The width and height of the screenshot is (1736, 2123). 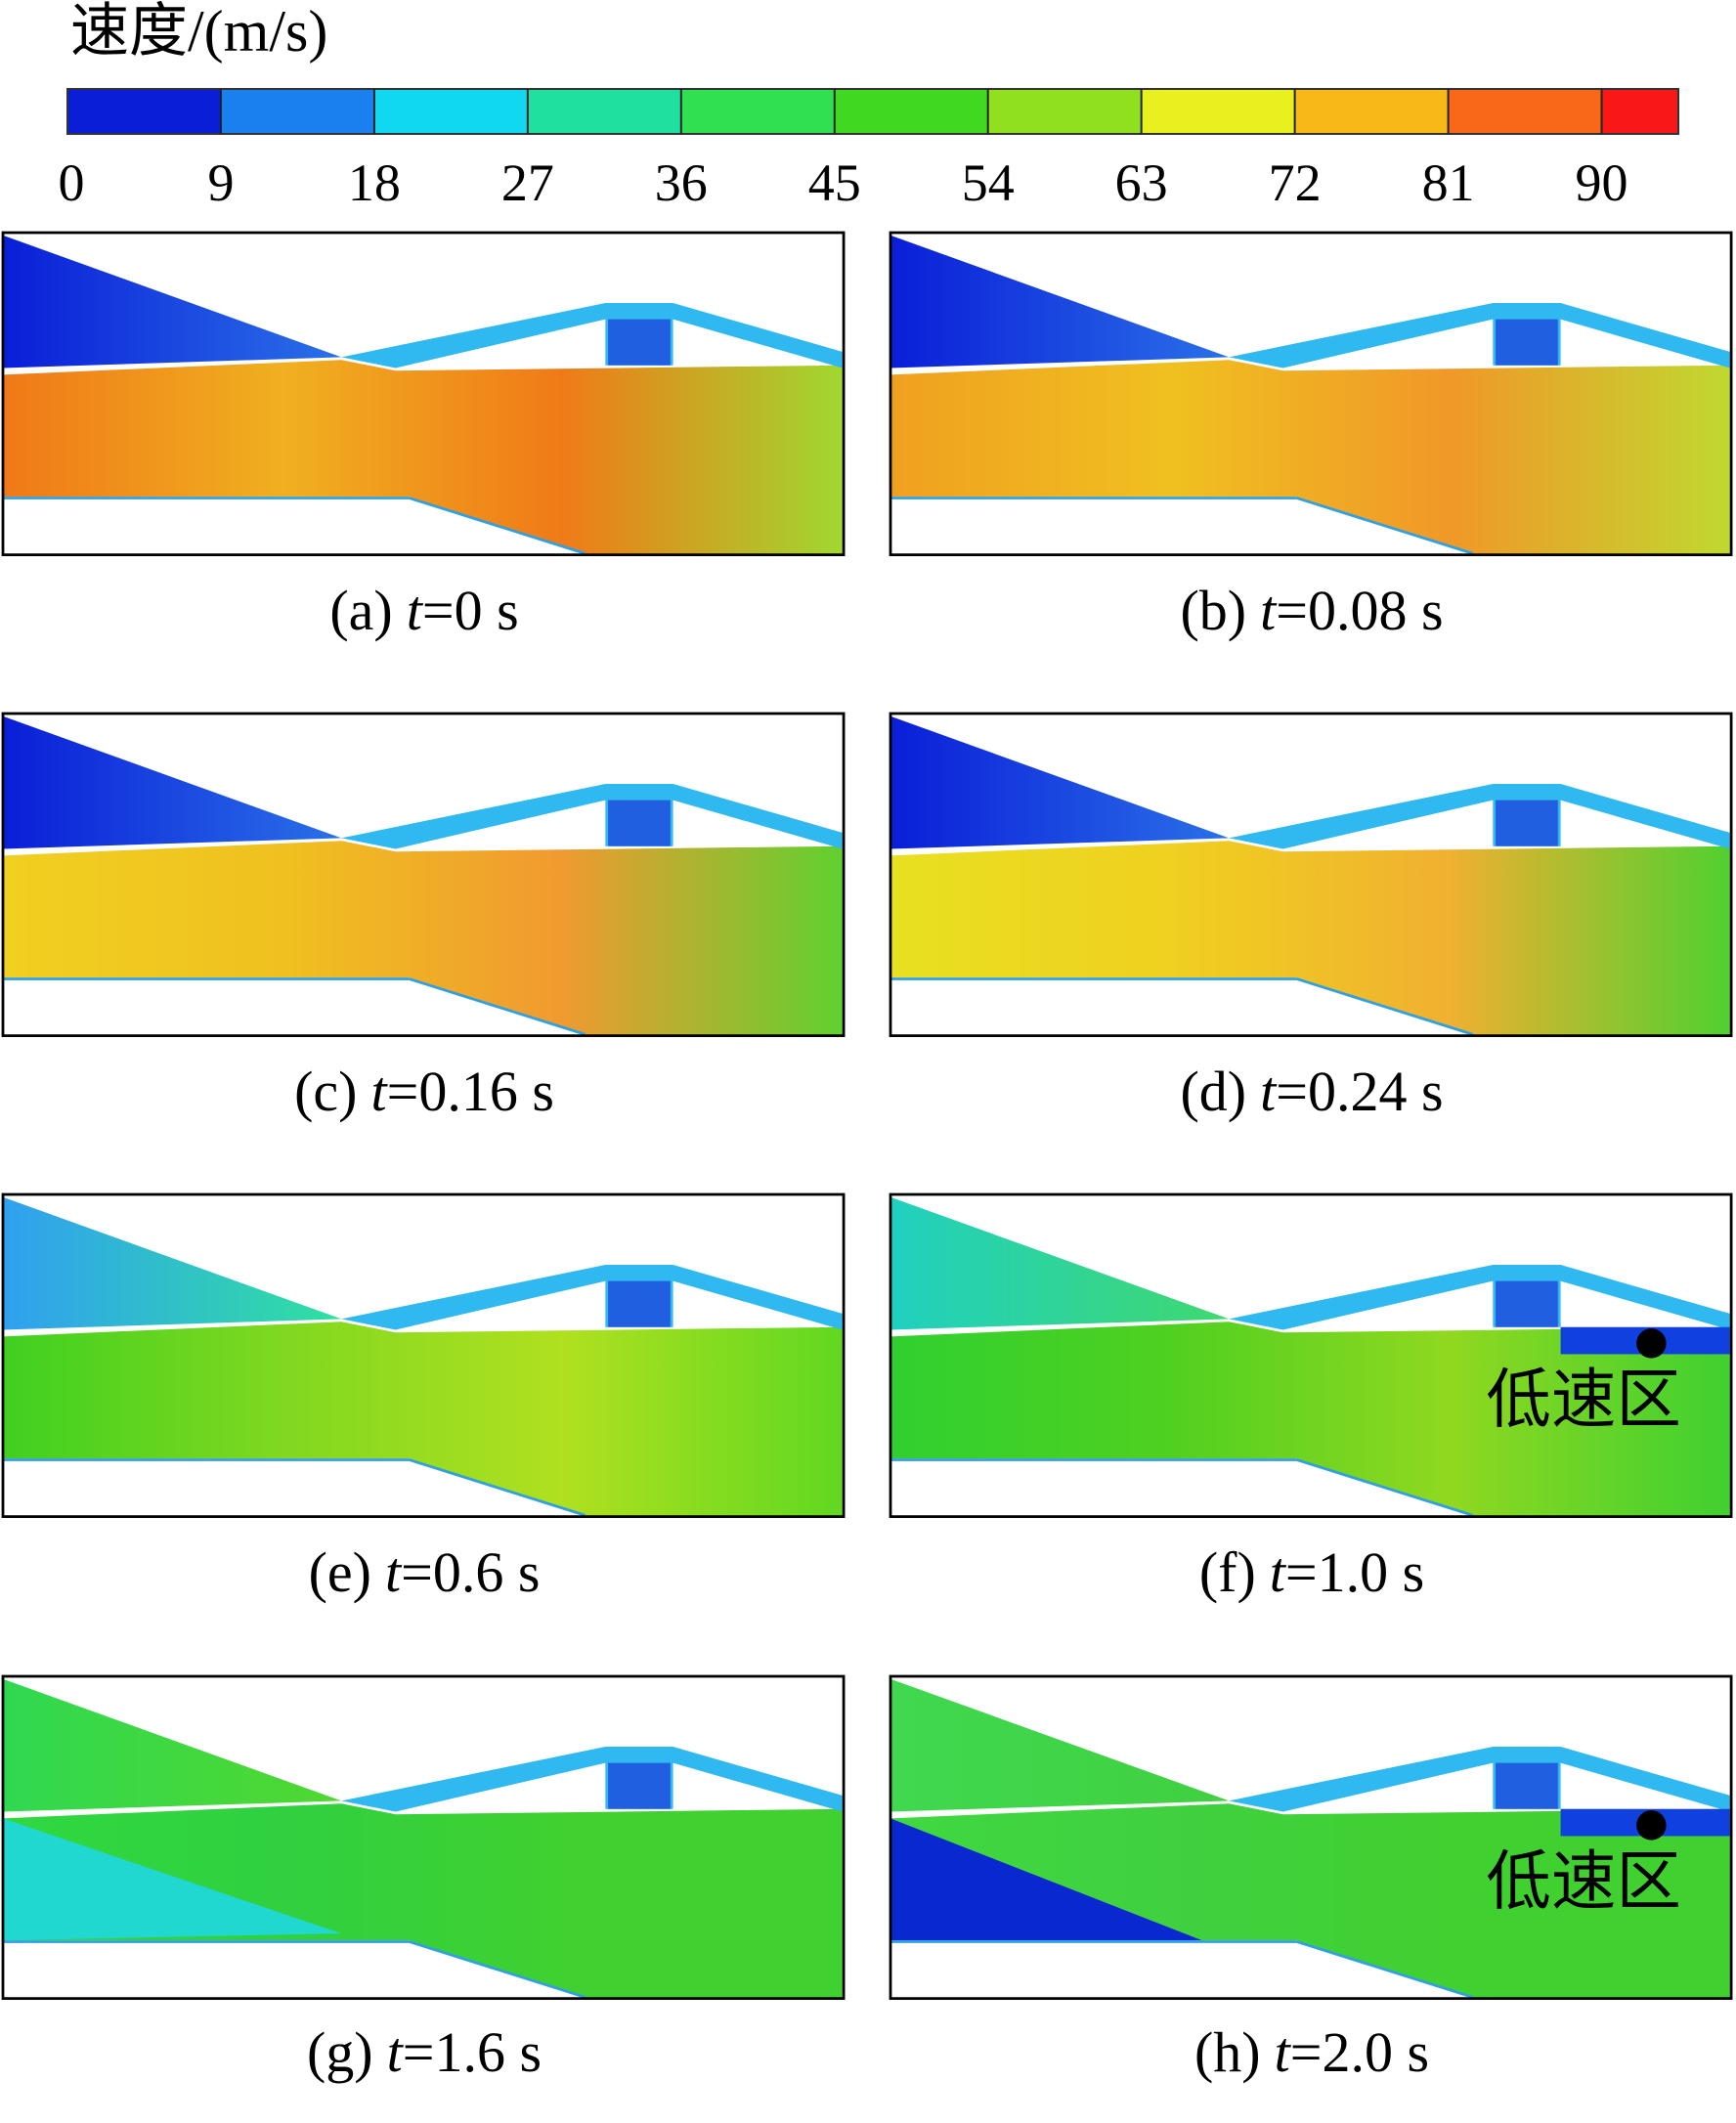 What do you see at coordinates (173, 1880) in the screenshot?
I see `lower-branch` at bounding box center [173, 1880].